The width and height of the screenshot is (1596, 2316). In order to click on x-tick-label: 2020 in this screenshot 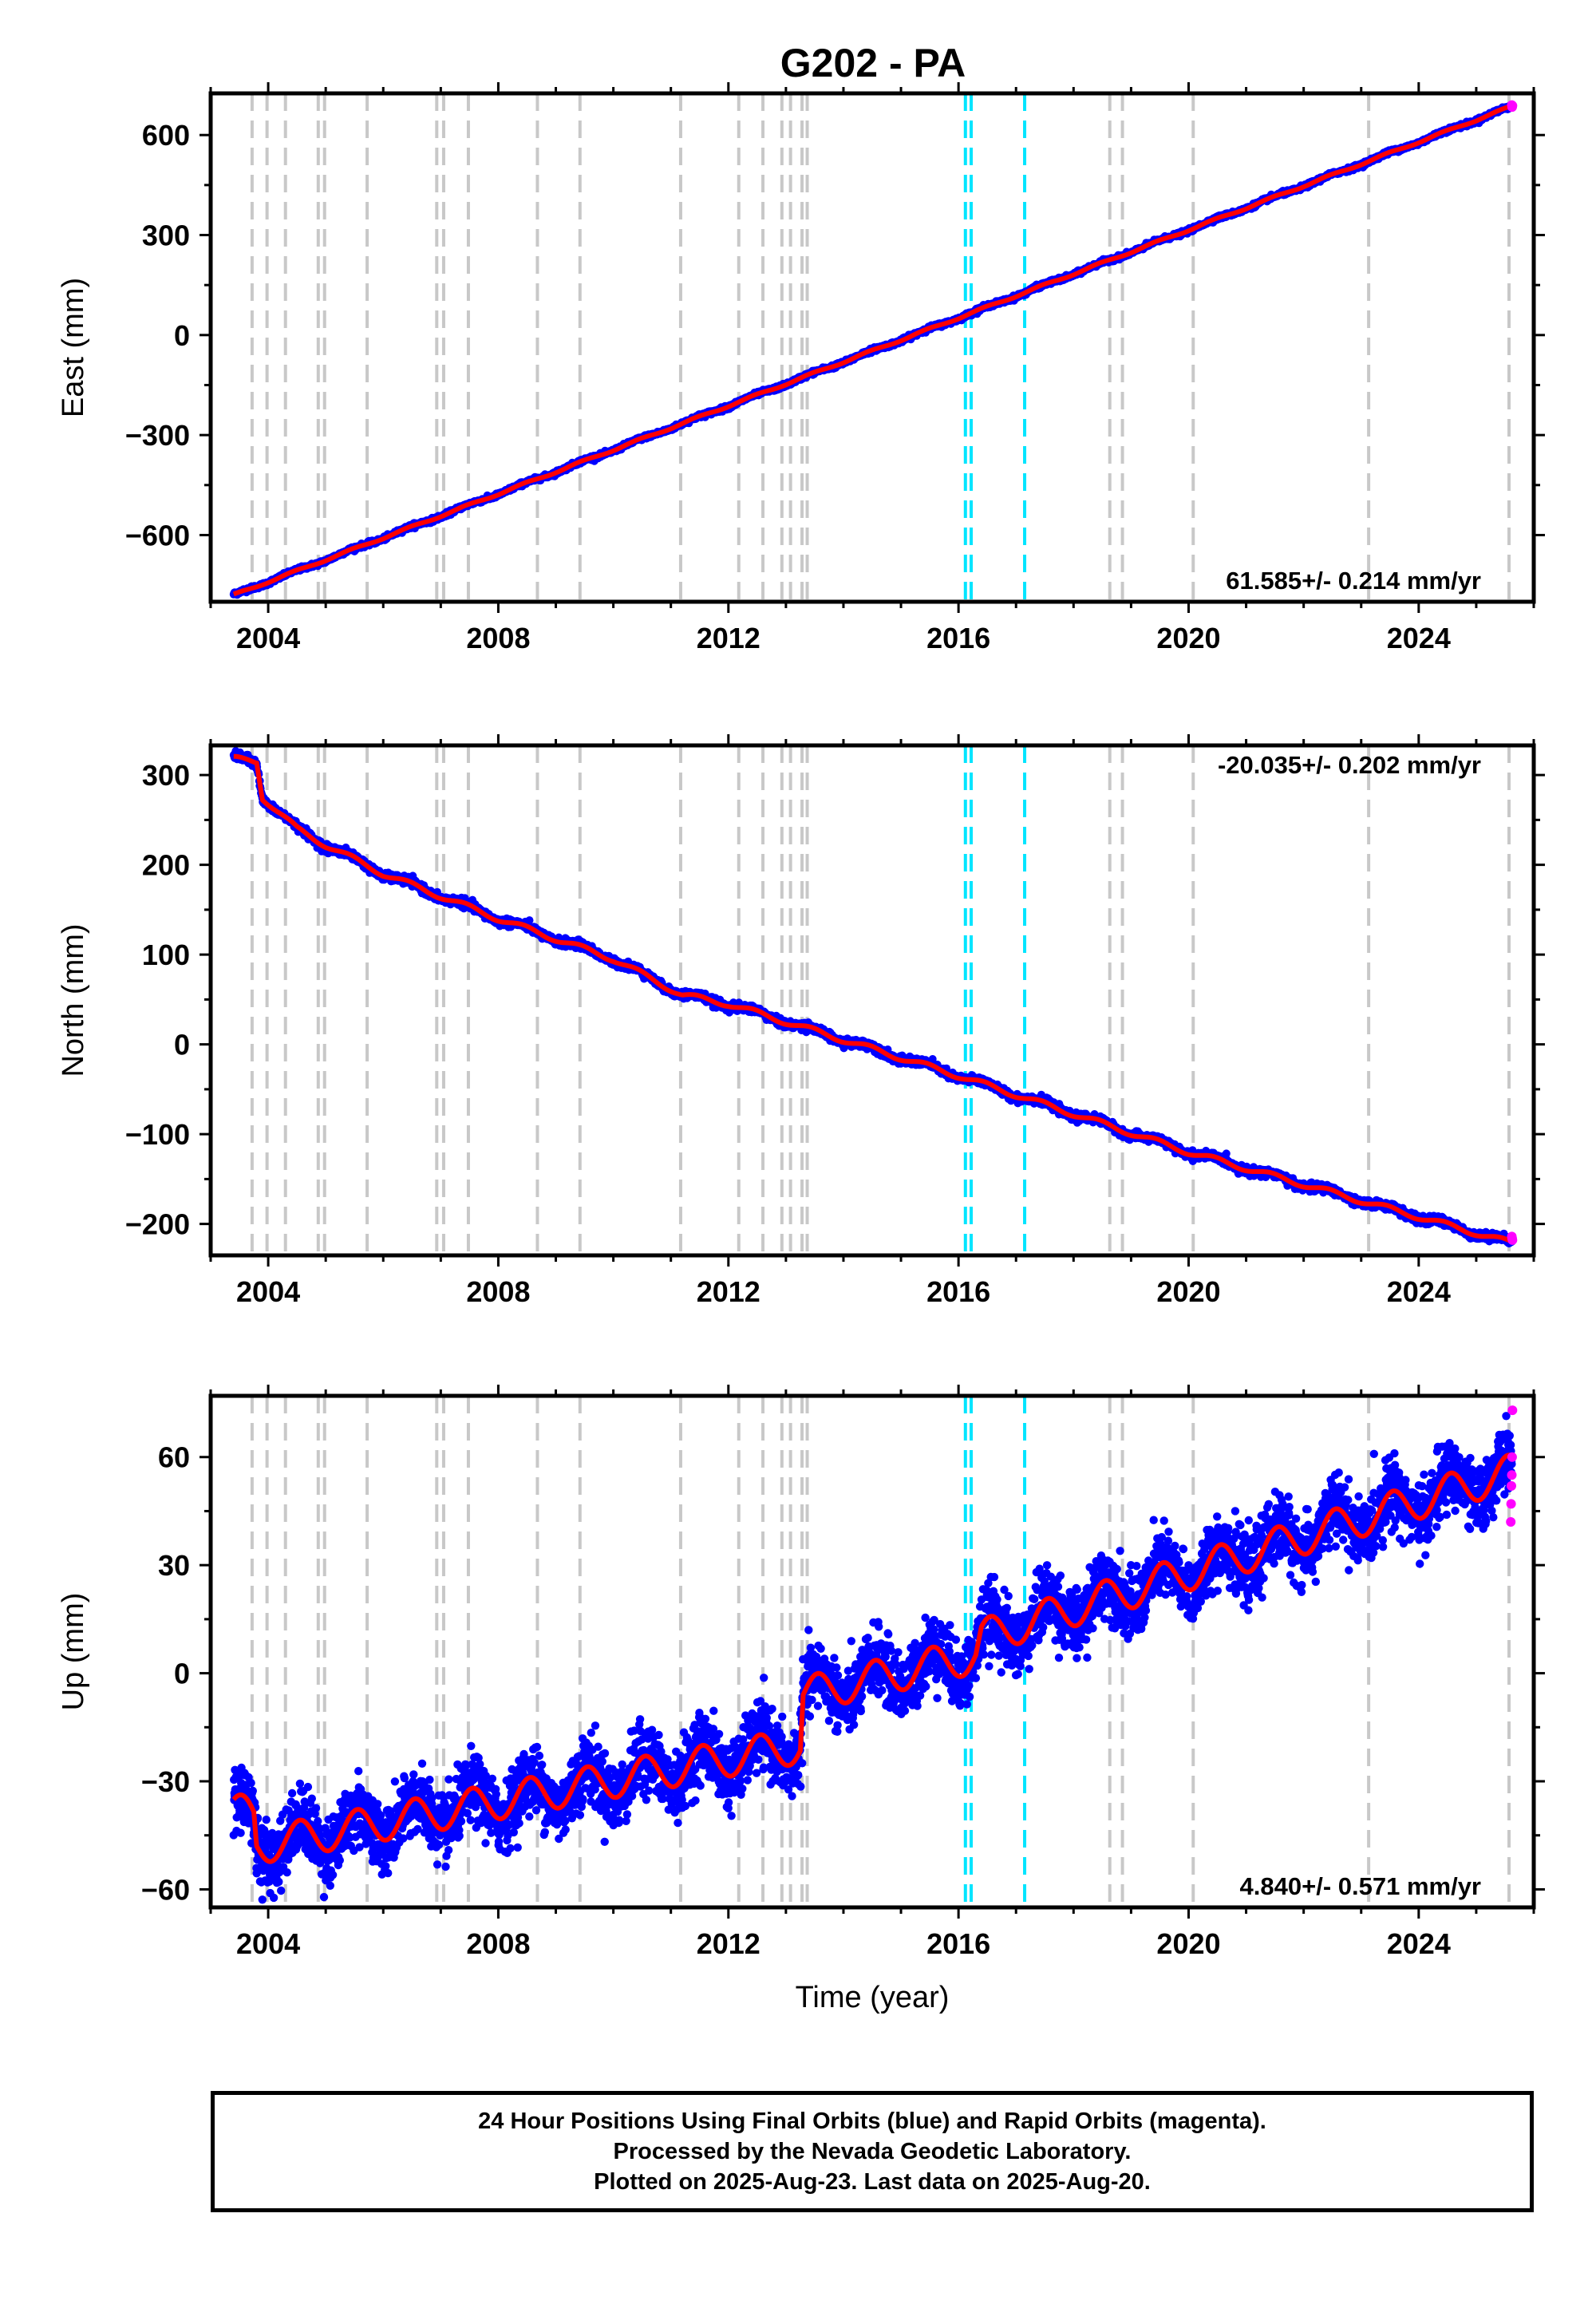, I will do `click(1188, 638)`.